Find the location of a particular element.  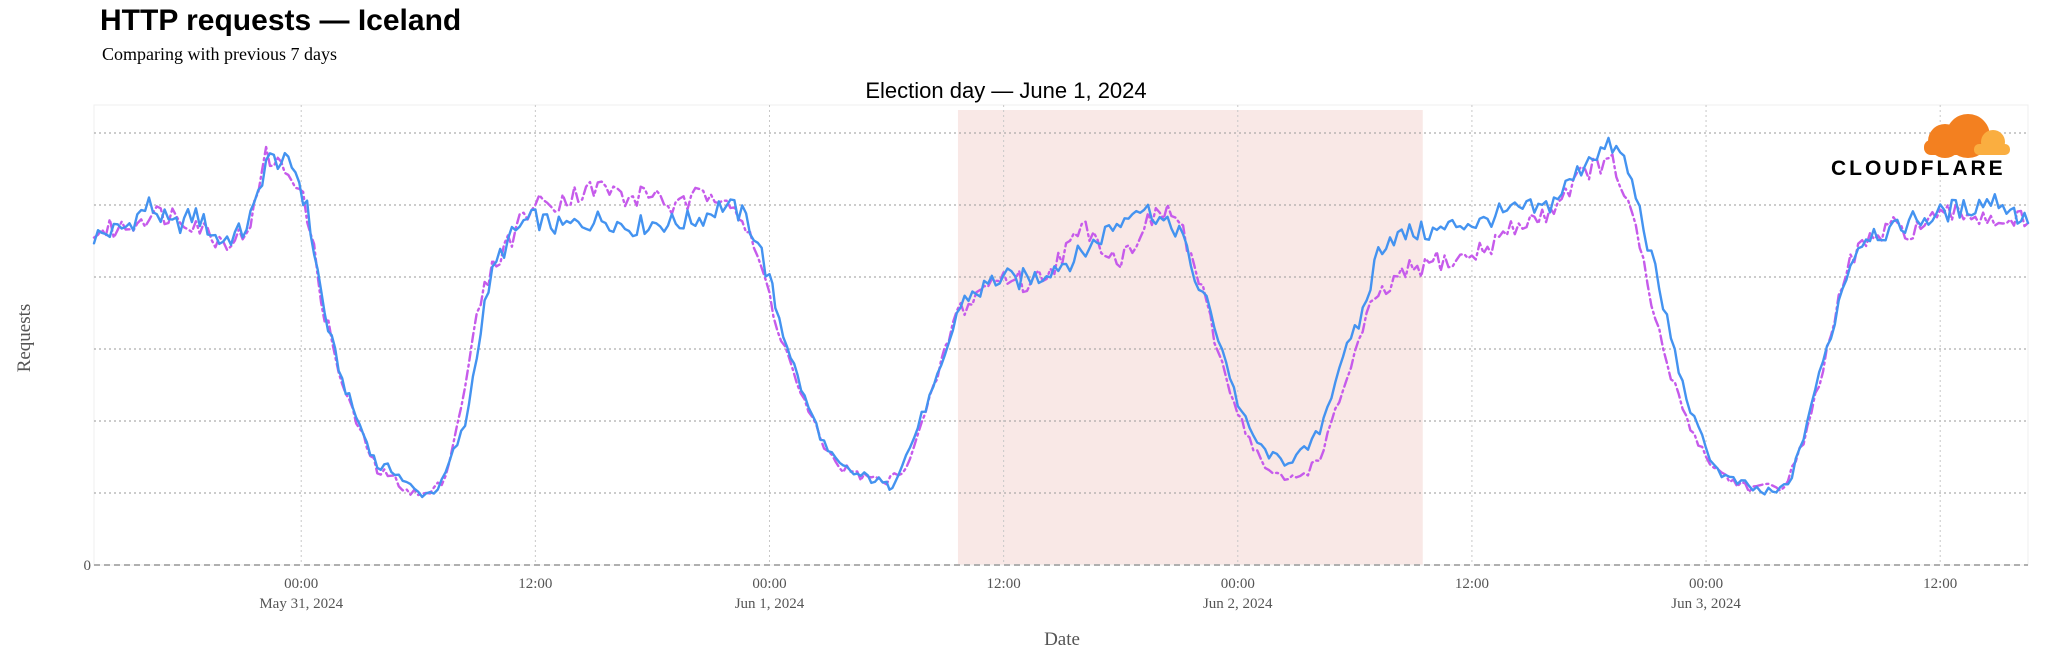

chart-title: HTTP requests — Iceland is located at coordinates (281, 20).